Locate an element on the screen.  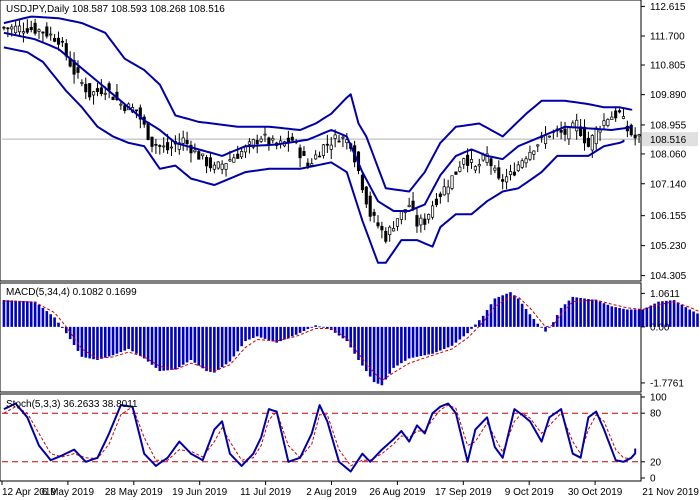
y-tick-label: 105.230 is located at coordinates (668, 246).